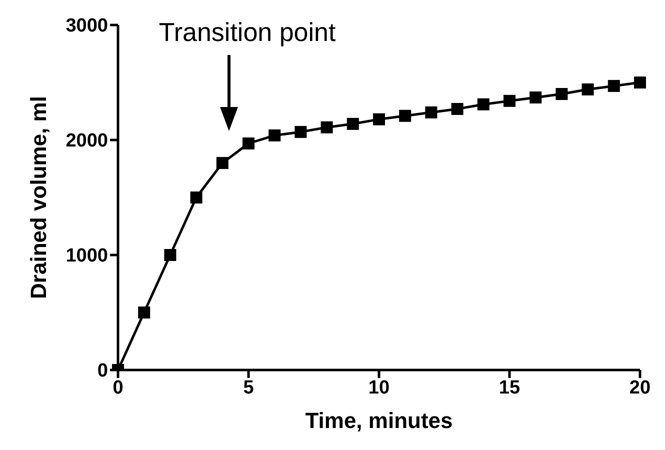  What do you see at coordinates (247, 32) in the screenshot?
I see `annotation: Transition point` at bounding box center [247, 32].